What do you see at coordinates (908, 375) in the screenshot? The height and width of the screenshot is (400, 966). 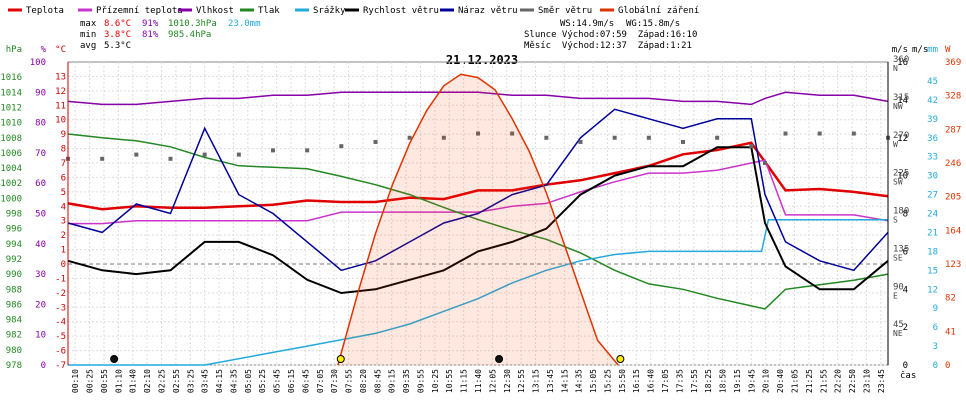 I see `x-axis-unit: čas` at bounding box center [908, 375].